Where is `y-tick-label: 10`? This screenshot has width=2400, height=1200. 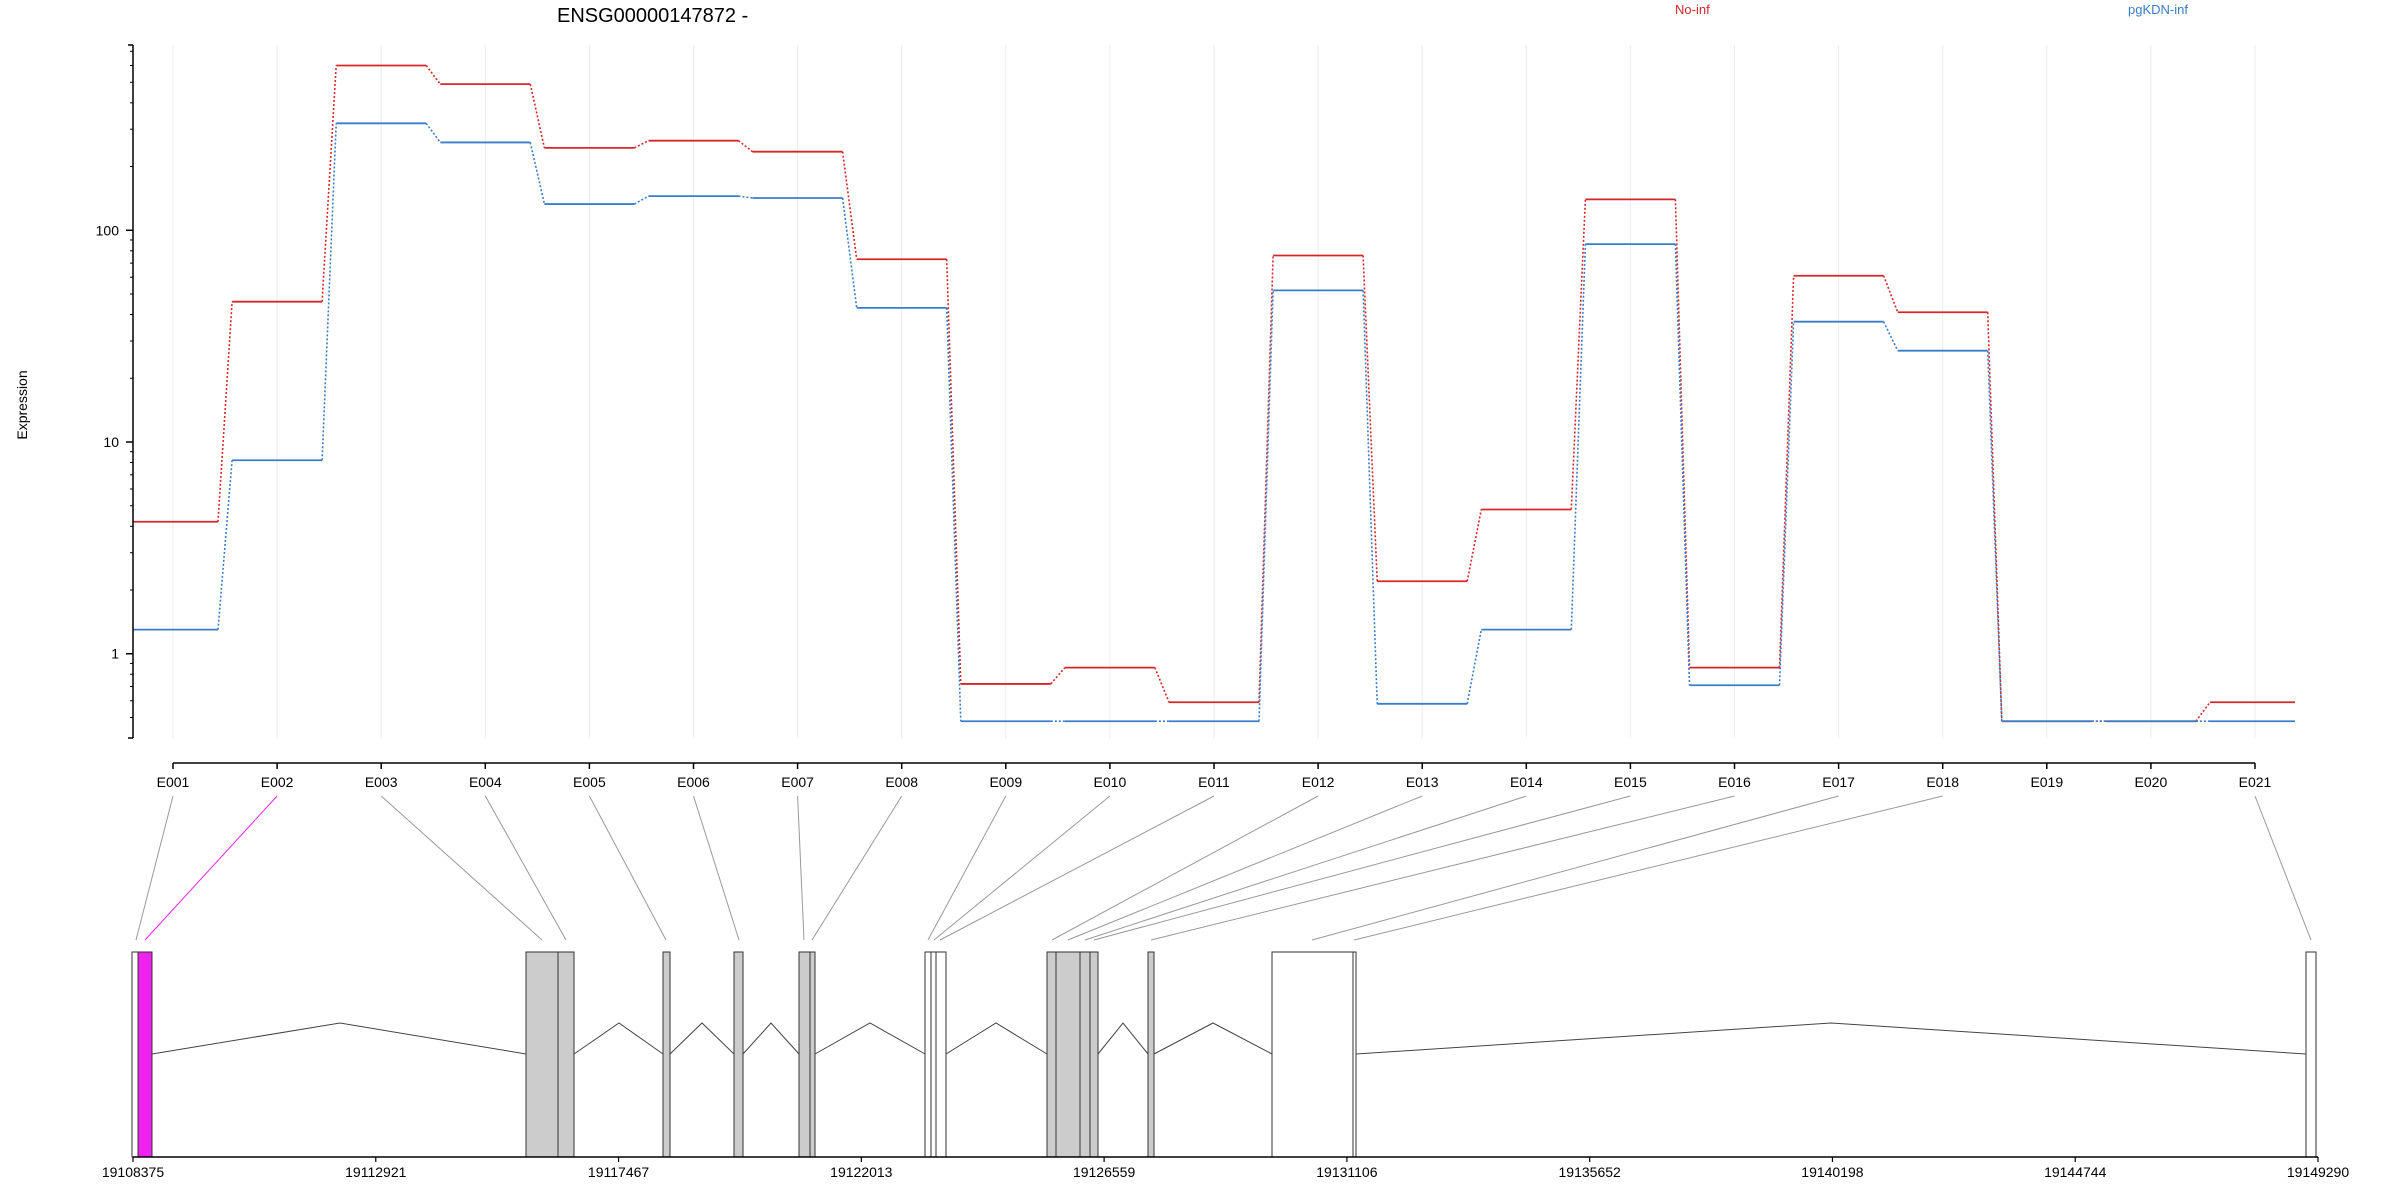 y-tick-label: 10 is located at coordinates (111, 442).